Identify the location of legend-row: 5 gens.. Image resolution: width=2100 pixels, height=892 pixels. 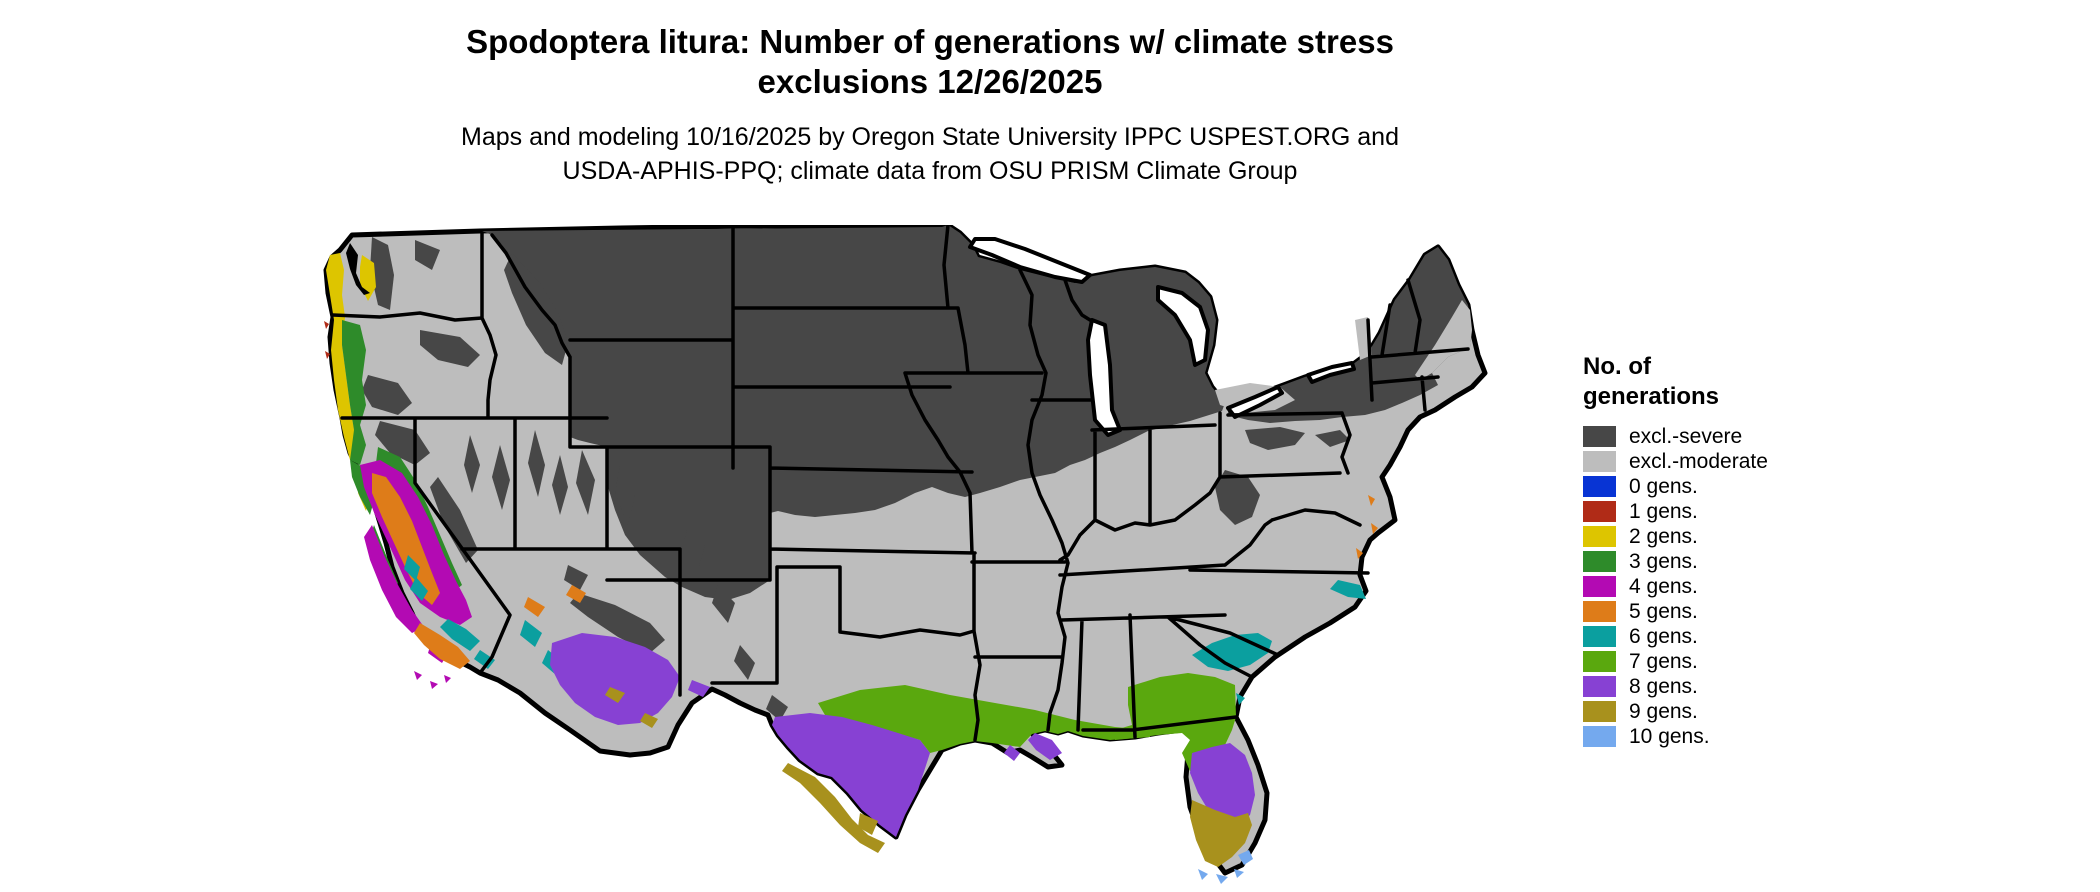
(1713, 611).